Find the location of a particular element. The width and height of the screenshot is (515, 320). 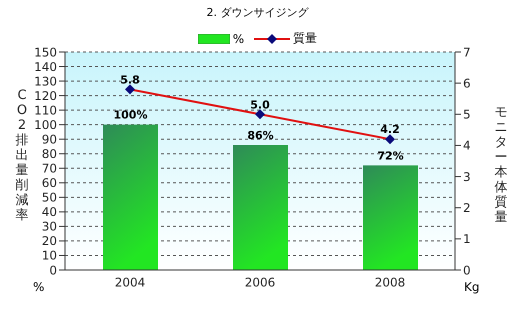

y2-tick-label: 1 is located at coordinates (467, 239).